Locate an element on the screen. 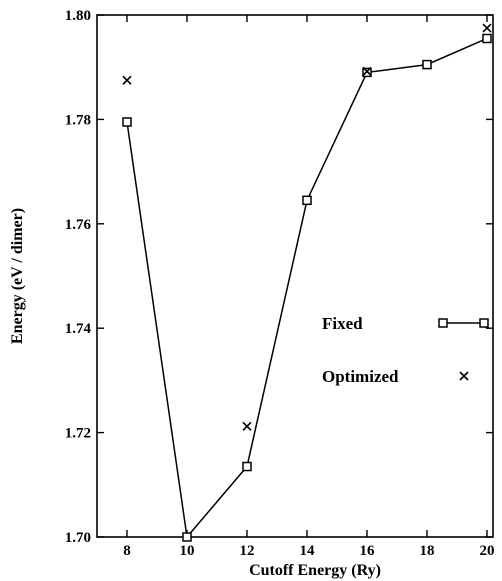 Image resolution: width=502 pixels, height=581 pixels. y-tick-label: 1.76 is located at coordinates (78, 225).